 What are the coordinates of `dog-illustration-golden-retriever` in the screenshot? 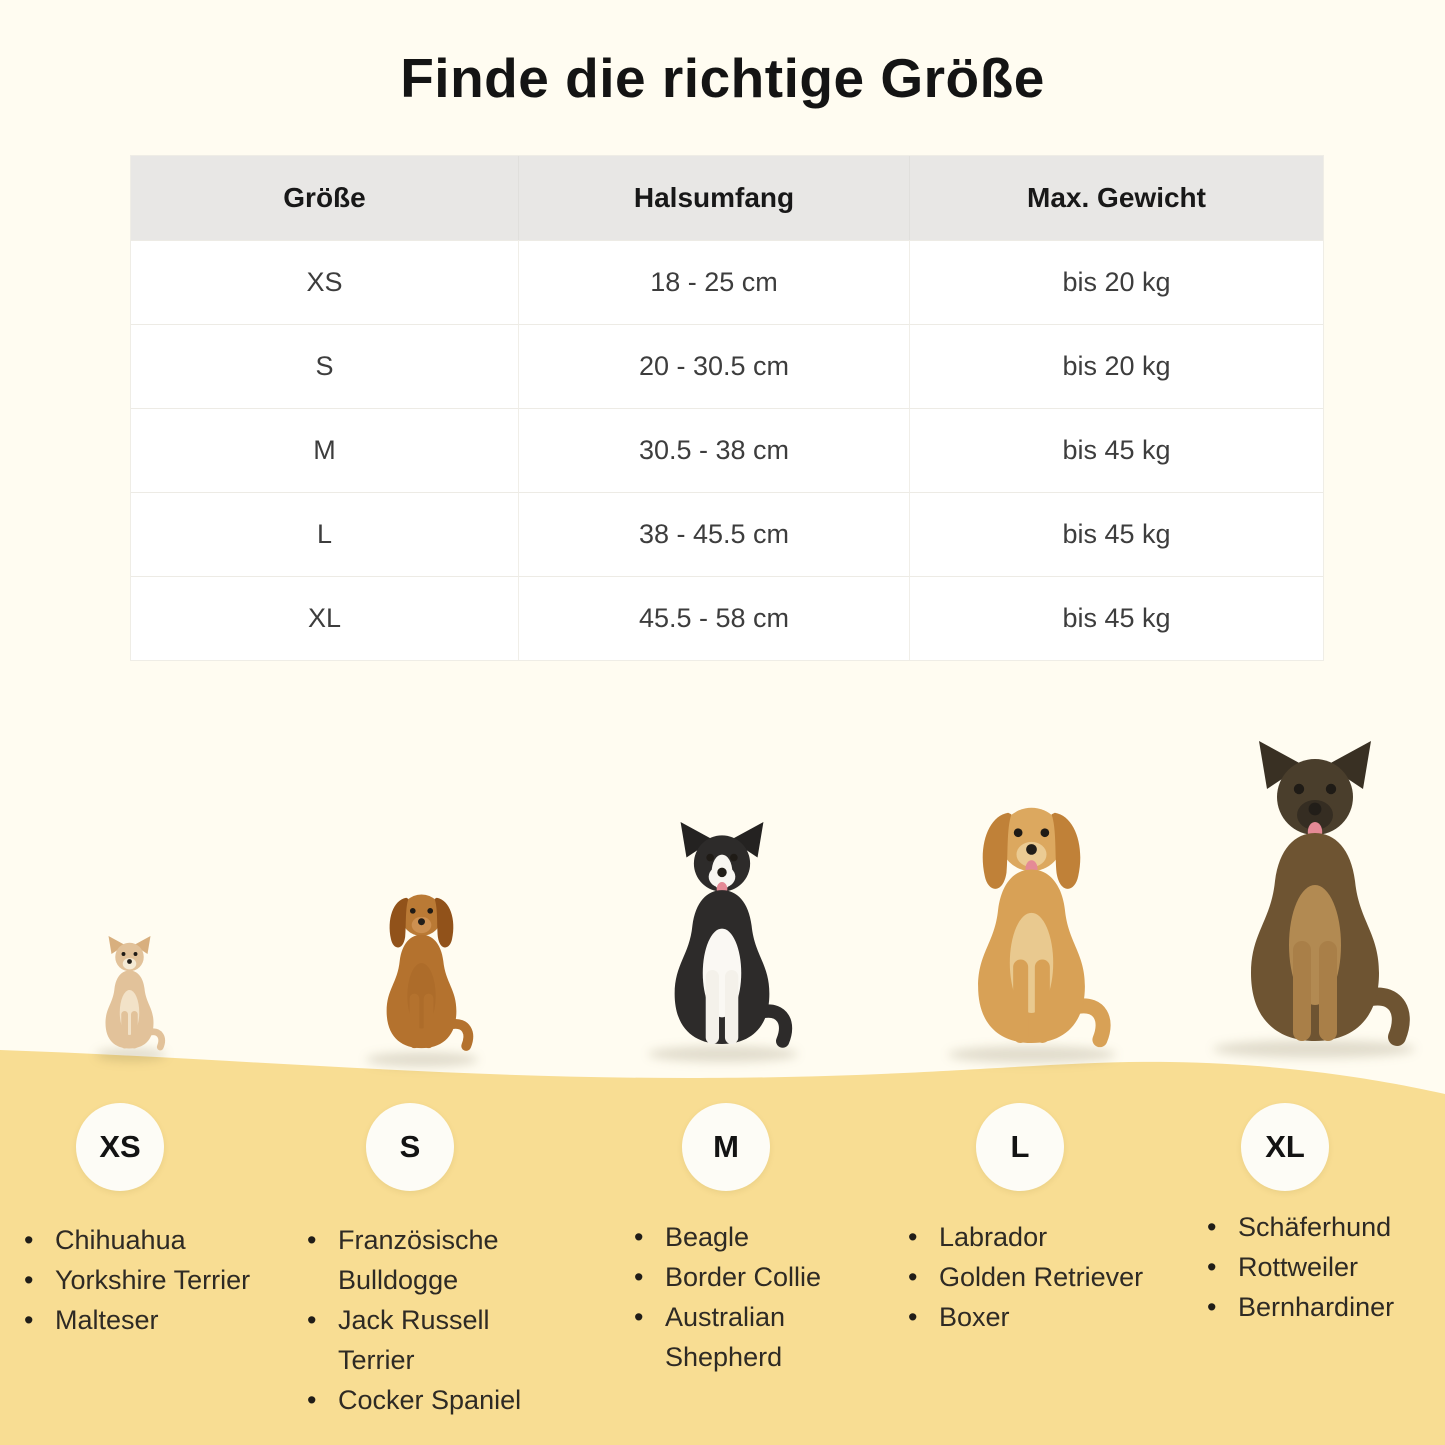 It's located at (1031, 919).